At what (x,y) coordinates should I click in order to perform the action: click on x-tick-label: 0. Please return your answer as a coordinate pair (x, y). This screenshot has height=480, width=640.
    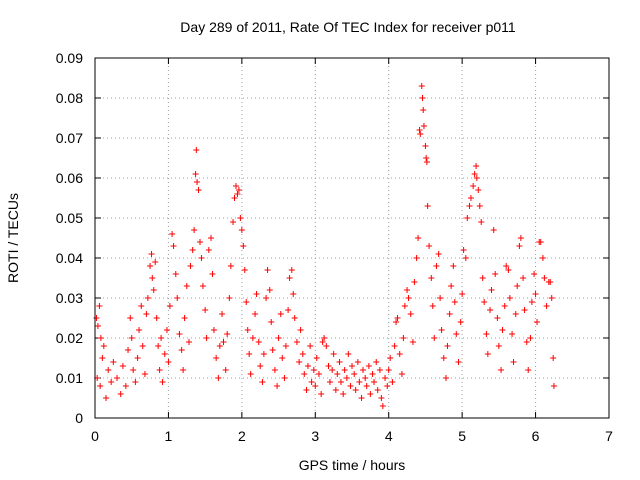
    Looking at the image, I should click on (95, 436).